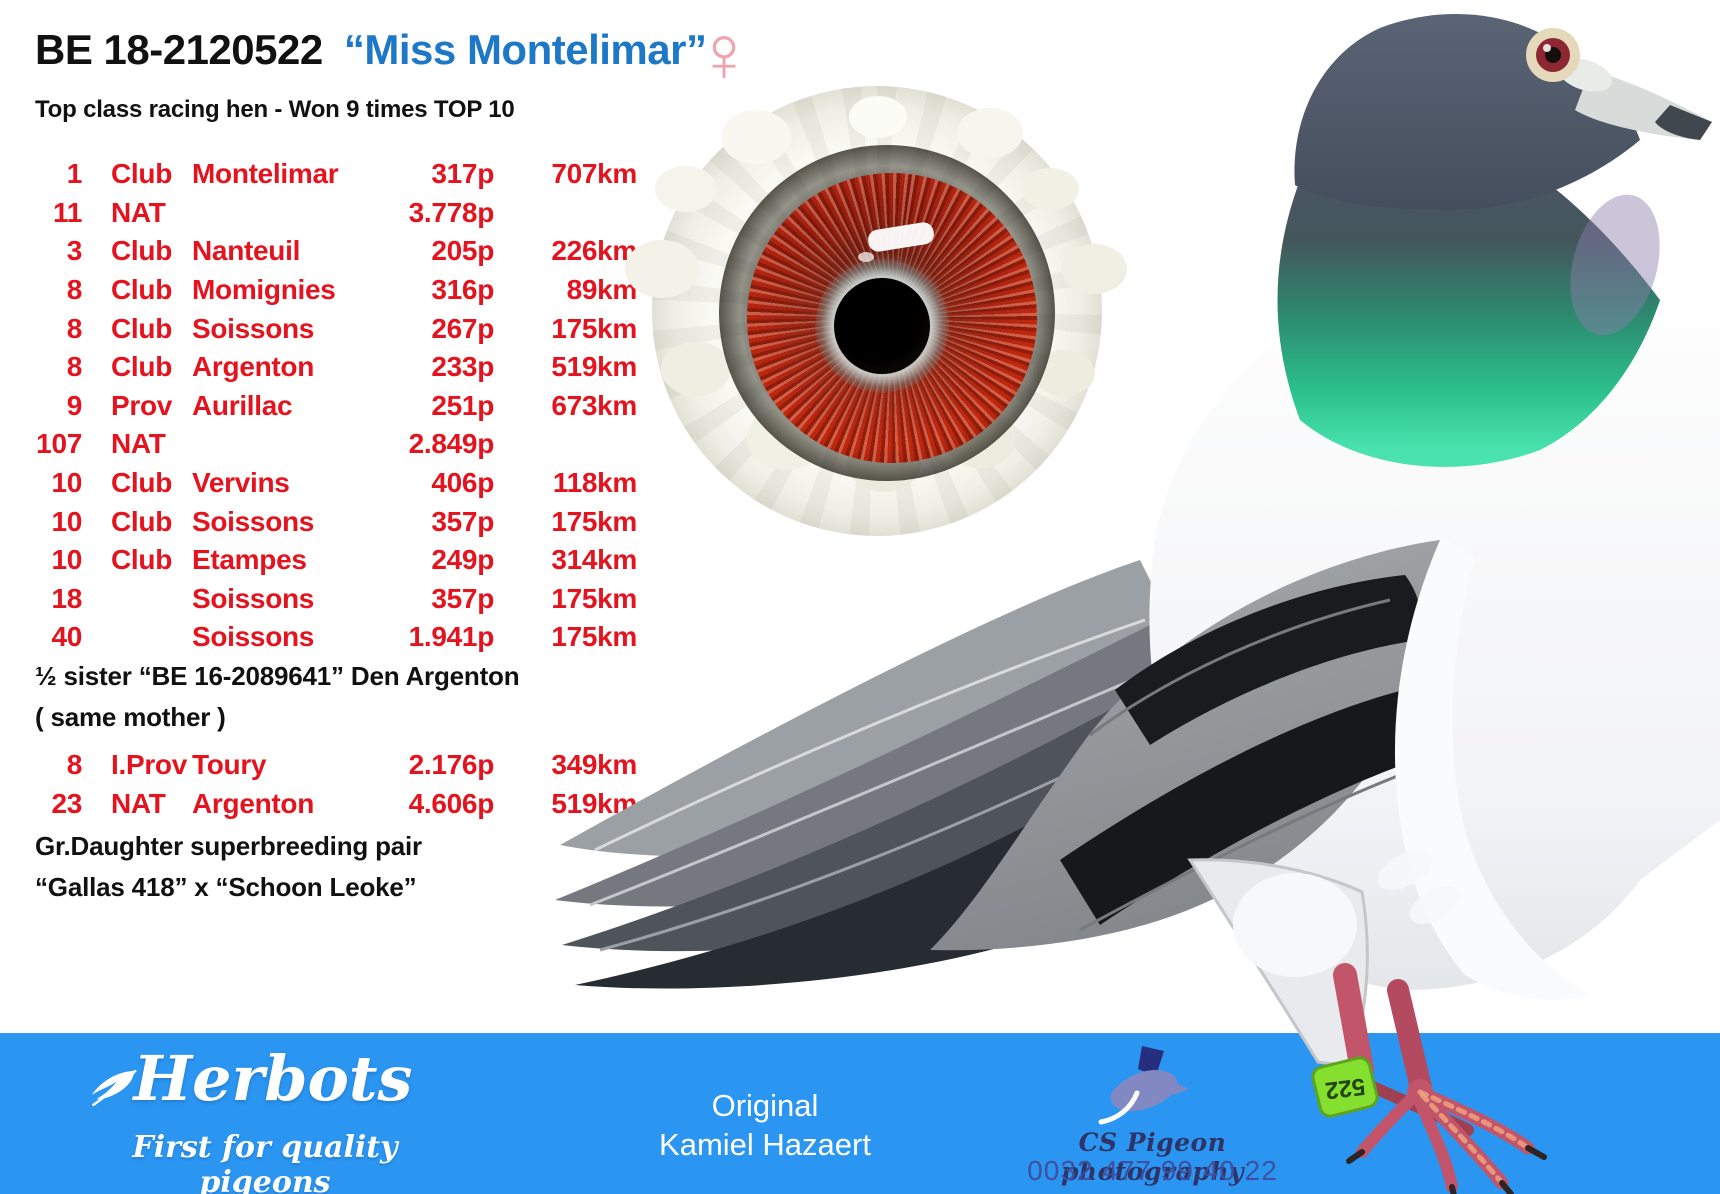 The width and height of the screenshot is (1720, 1194). Describe the element at coordinates (462, 328) in the screenshot. I see `result-points: 267p` at that location.